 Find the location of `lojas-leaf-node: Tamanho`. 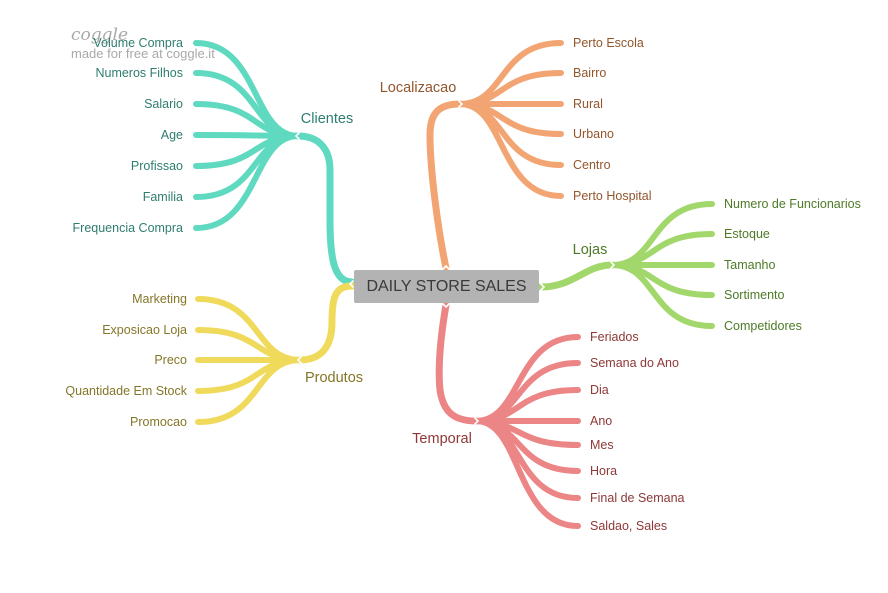

lojas-leaf-node: Tamanho is located at coordinates (750, 264).